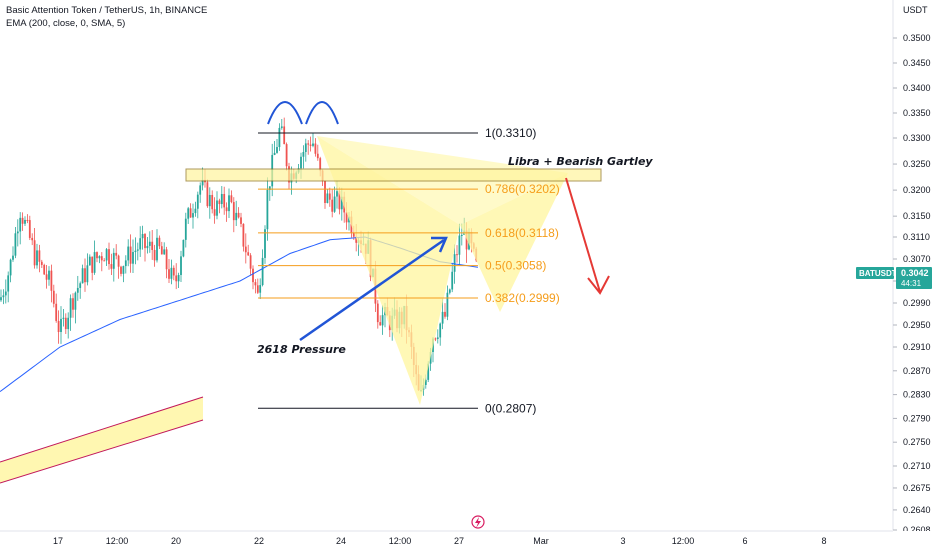 The image size is (932, 550). What do you see at coordinates (515, 266) in the screenshot?
I see `fib-level-label: 0.5(0.3058)` at bounding box center [515, 266].